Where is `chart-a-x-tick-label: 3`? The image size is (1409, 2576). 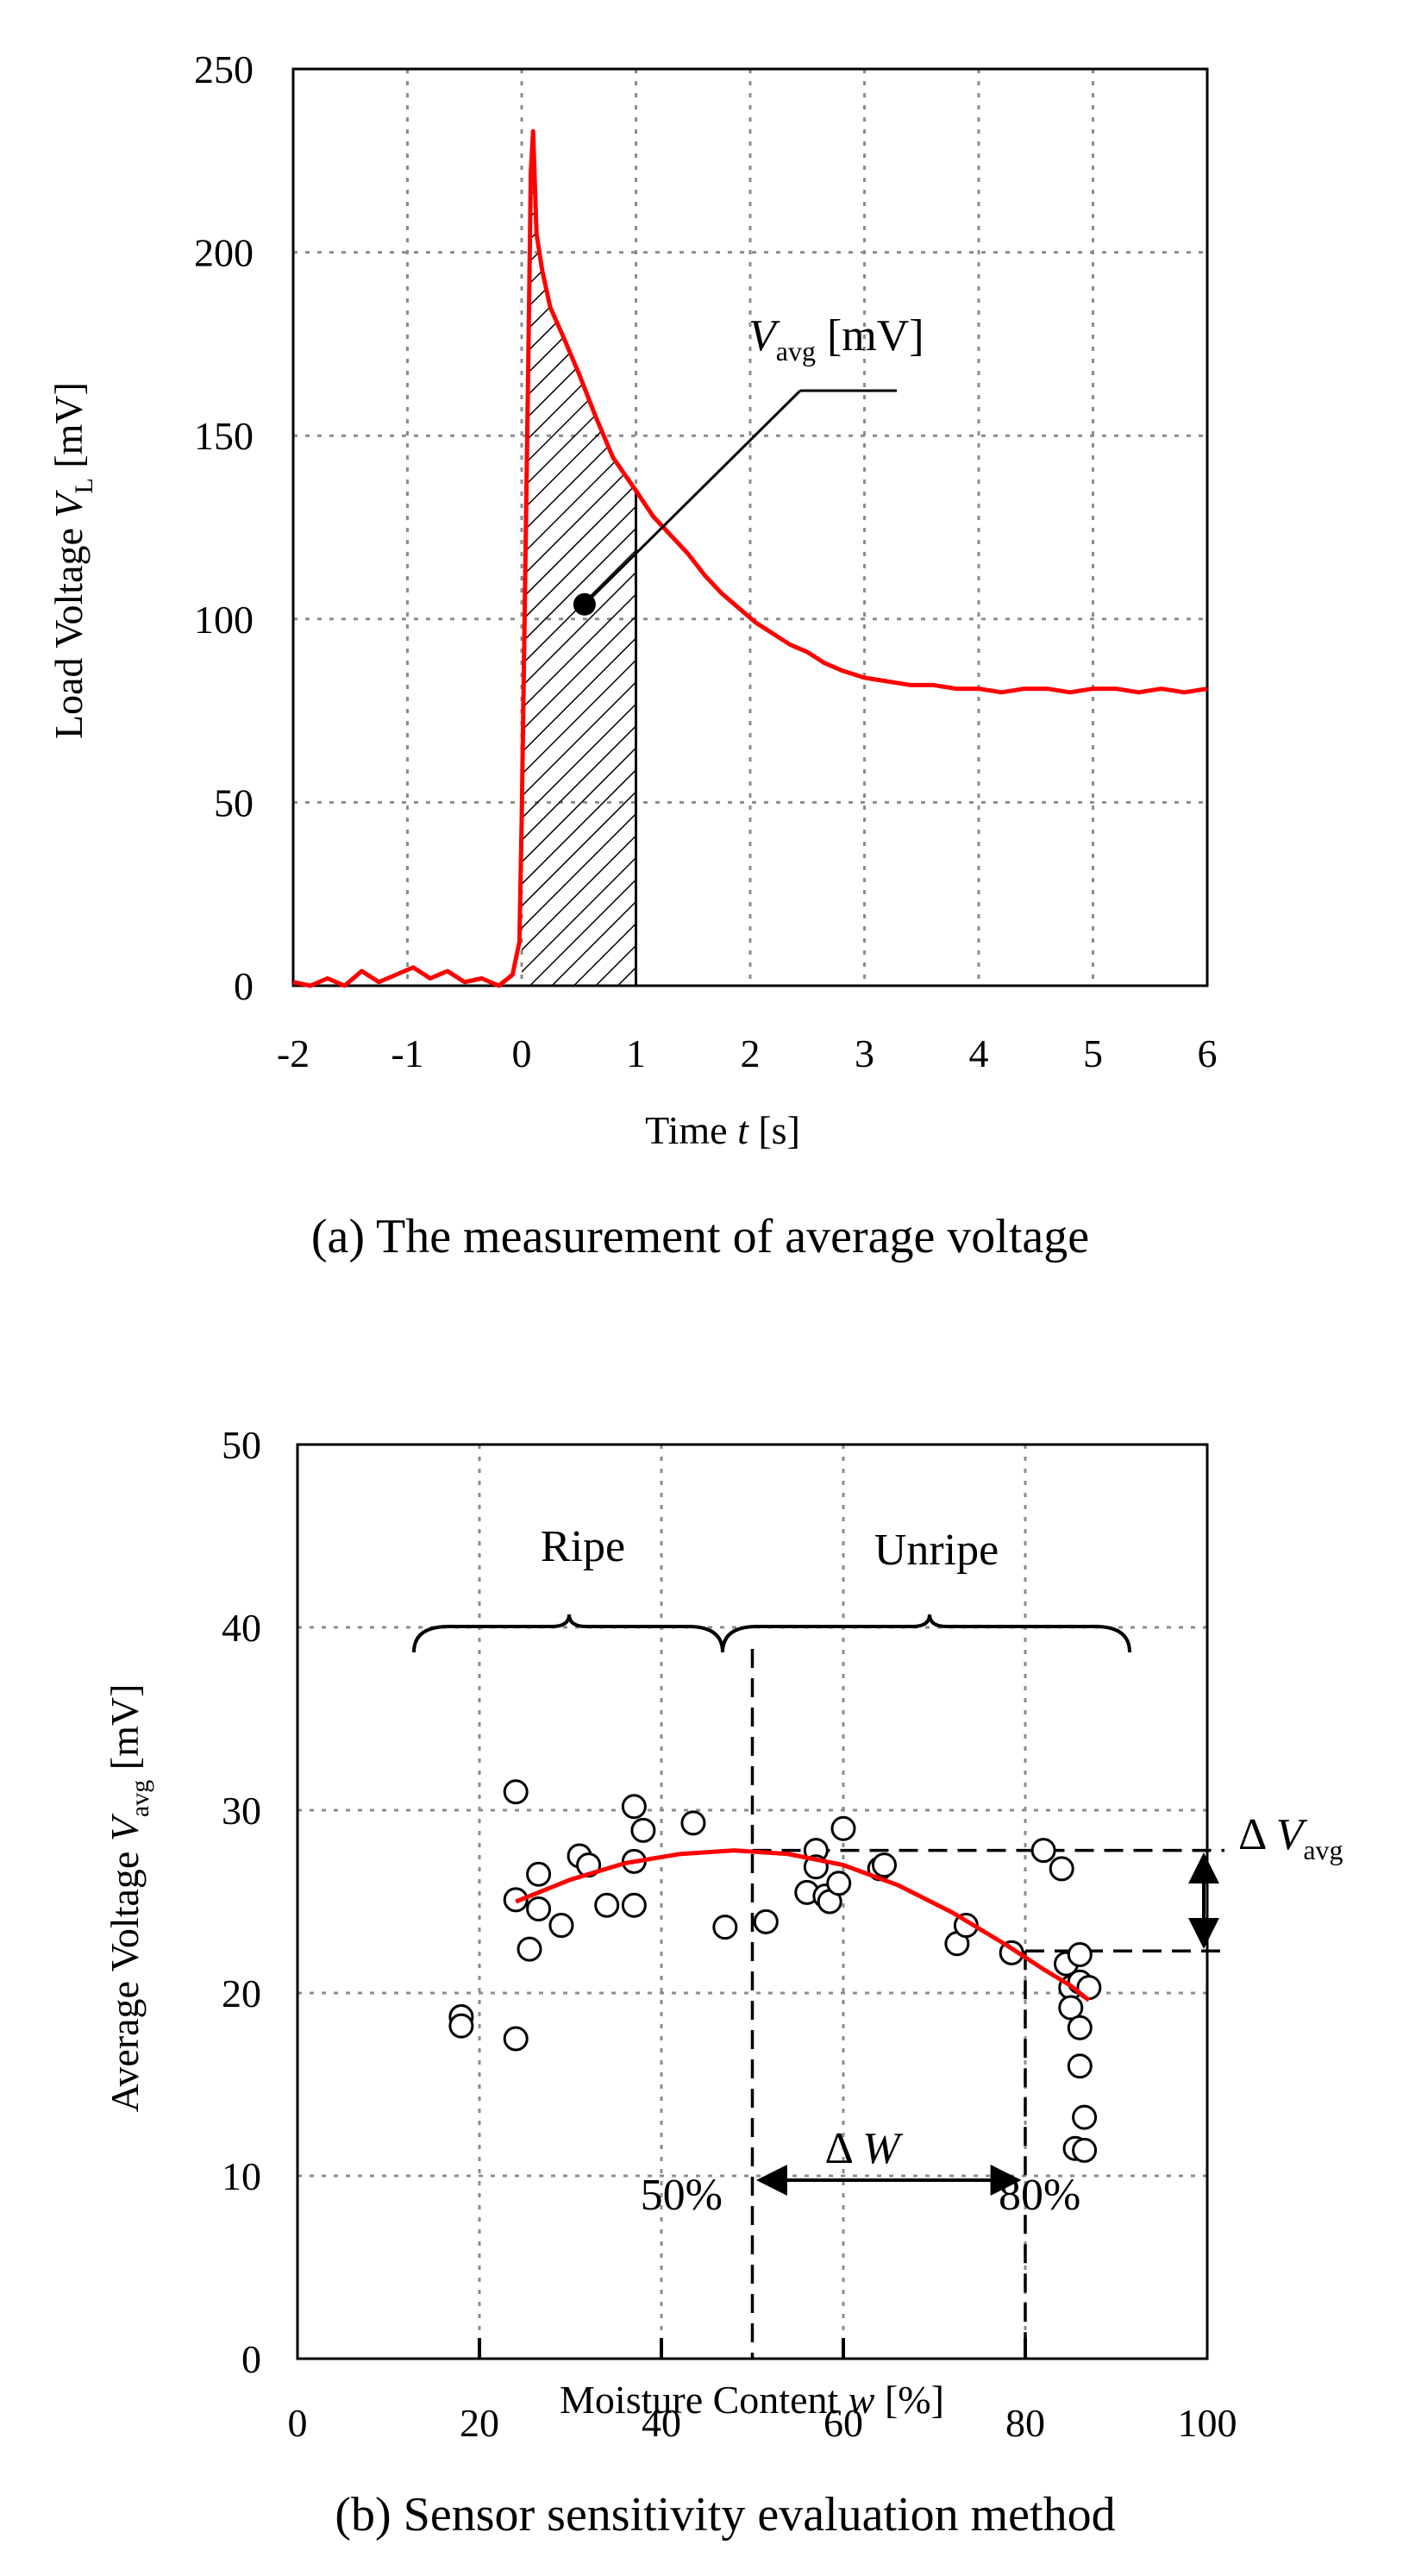
chart-a-x-tick-label: 3 is located at coordinates (864, 1053).